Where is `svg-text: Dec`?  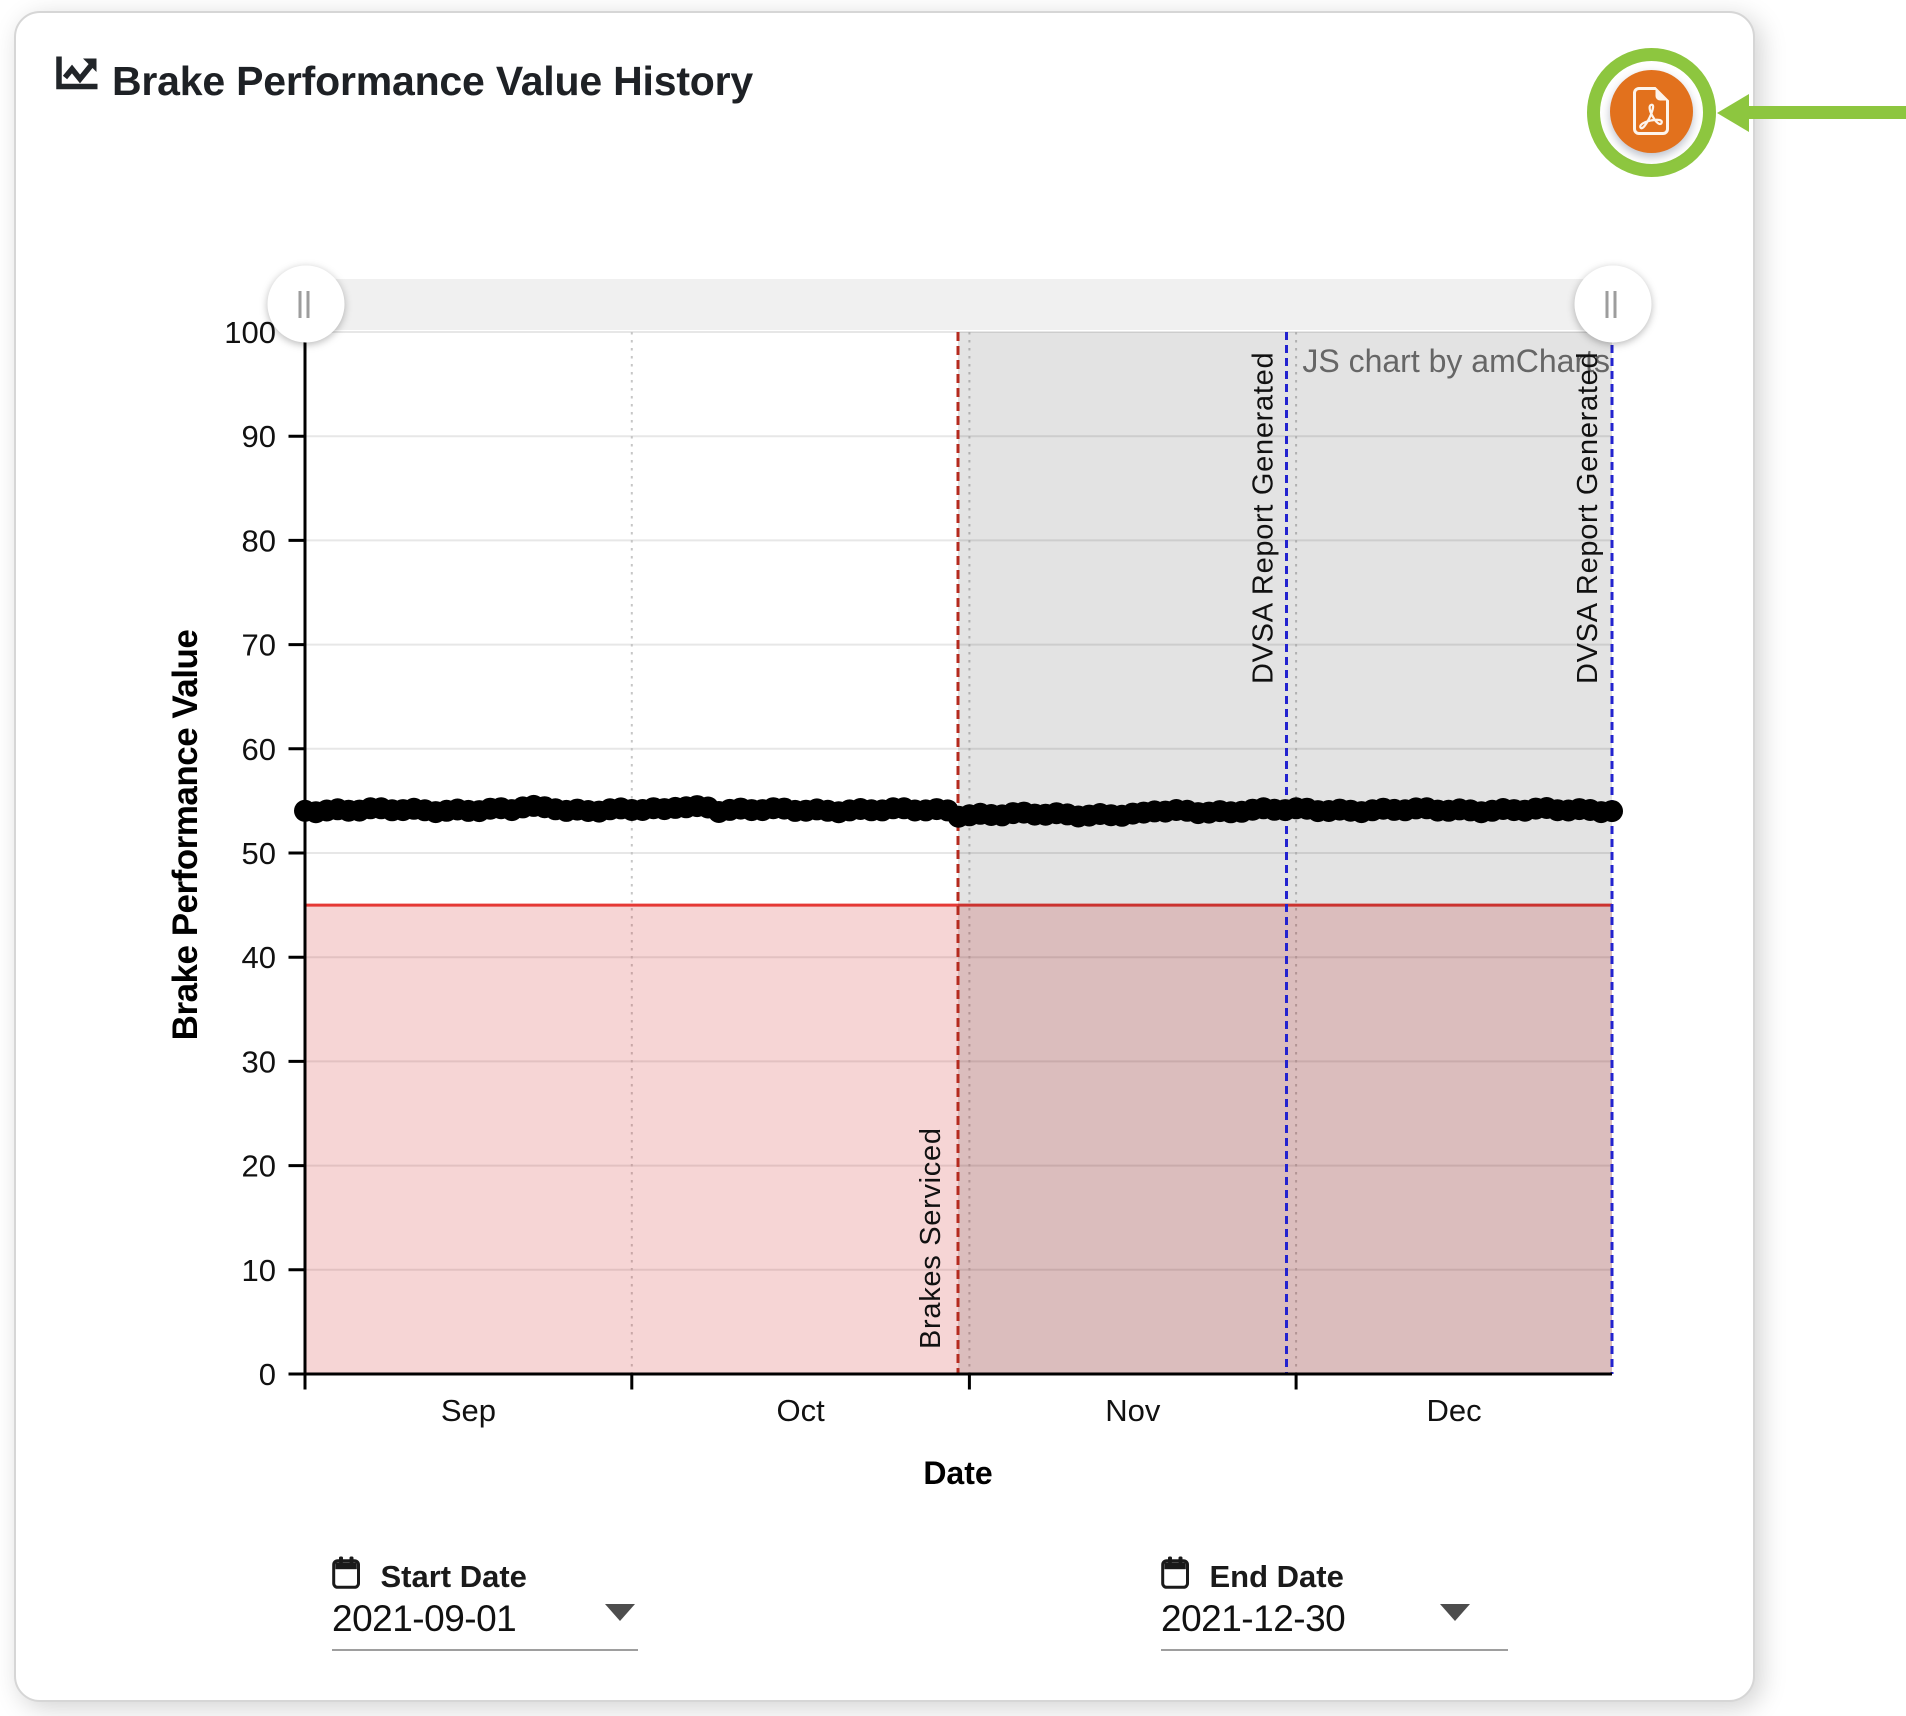
svg-text: Dec is located at coordinates (1454, 1410).